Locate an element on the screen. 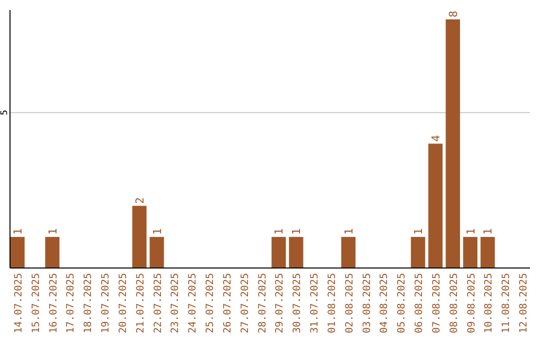 The height and width of the screenshot is (340, 540). x-tick-label: 29.07.2025 is located at coordinates (280, 303).